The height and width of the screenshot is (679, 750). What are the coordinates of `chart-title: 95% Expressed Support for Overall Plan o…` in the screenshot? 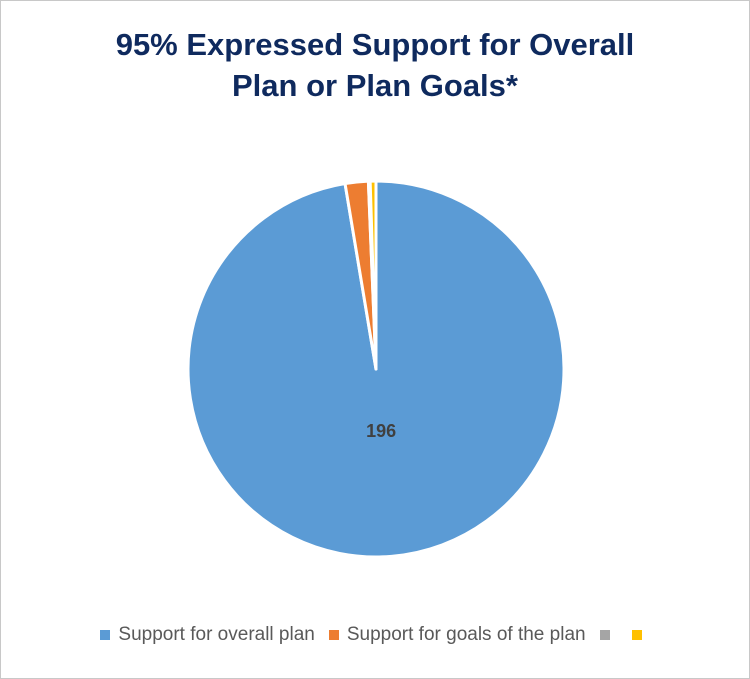 It's located at (375, 65).